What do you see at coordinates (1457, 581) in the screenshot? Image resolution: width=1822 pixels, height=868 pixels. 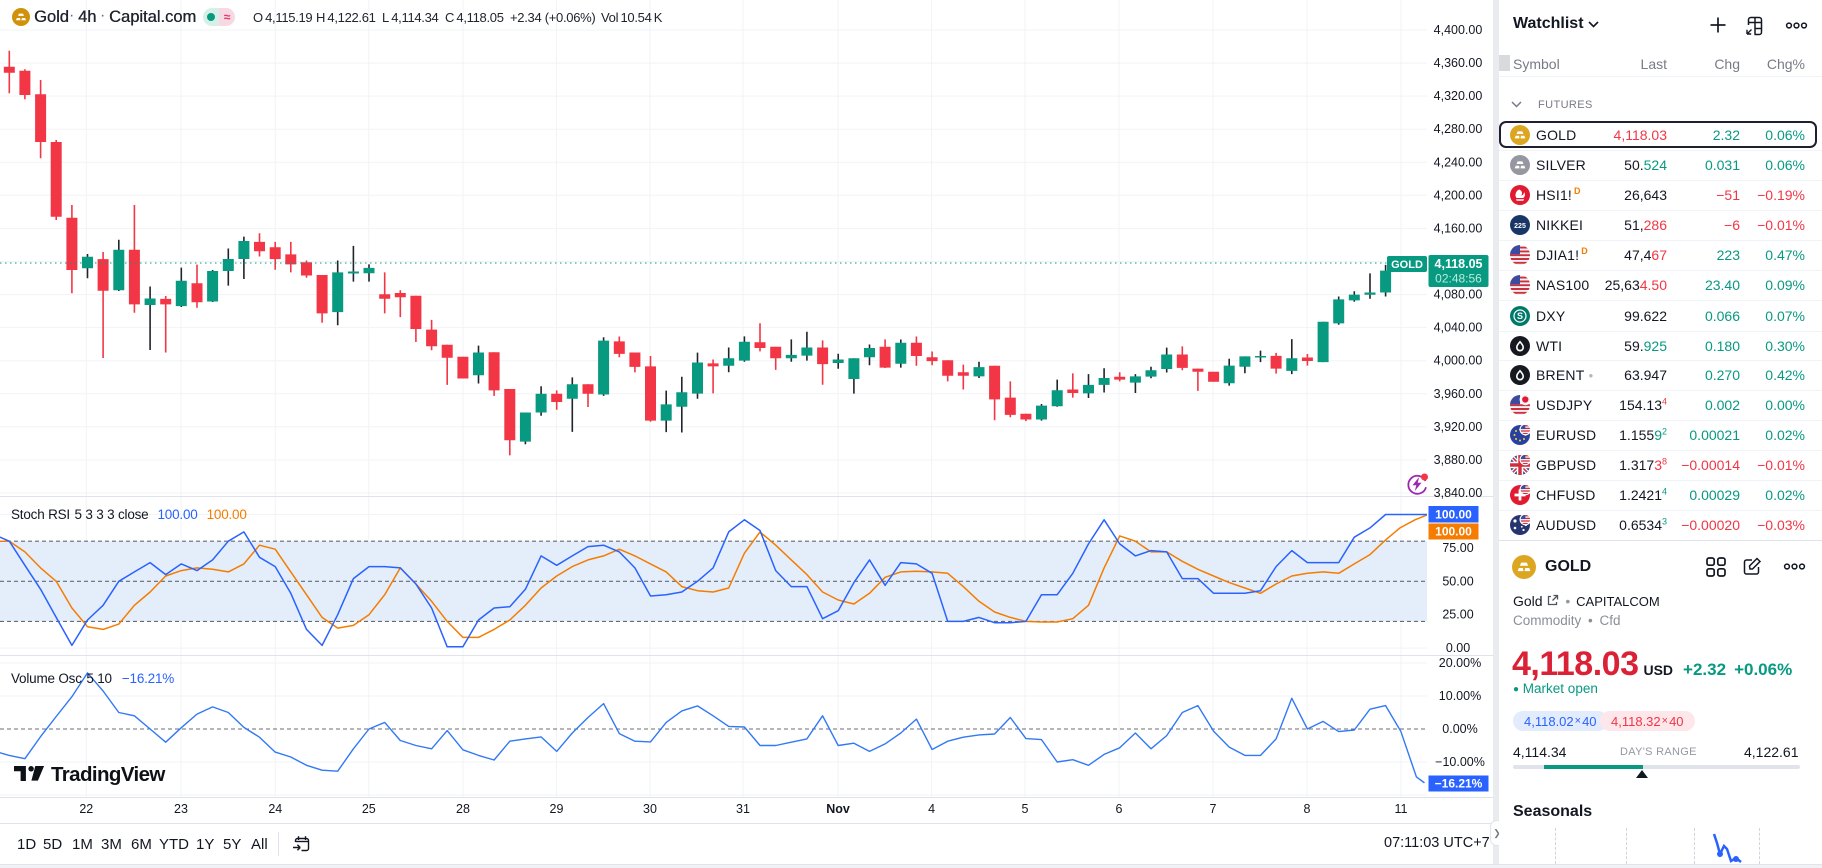 I see `svg-text: 50.00` at bounding box center [1457, 581].